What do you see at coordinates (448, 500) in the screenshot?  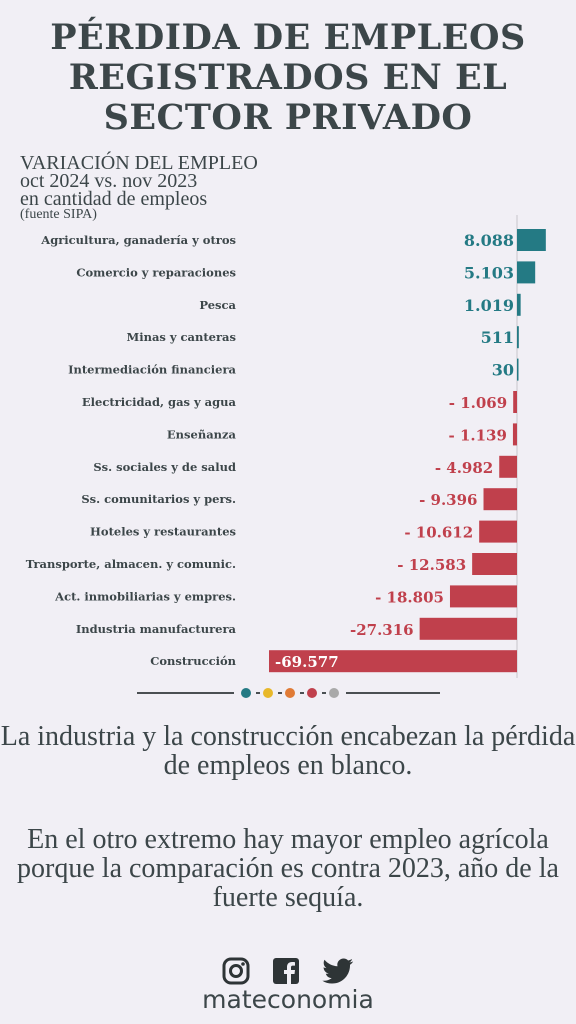 I see `value-label: - 9.396` at bounding box center [448, 500].